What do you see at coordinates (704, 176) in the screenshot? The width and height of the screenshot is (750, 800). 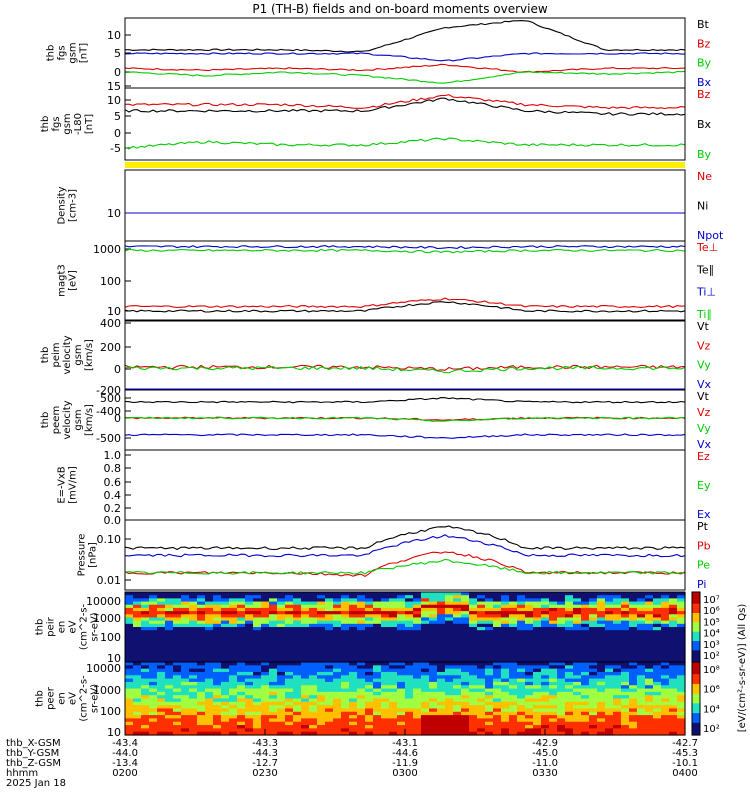 I see `legend-entry: Ne` at bounding box center [704, 176].